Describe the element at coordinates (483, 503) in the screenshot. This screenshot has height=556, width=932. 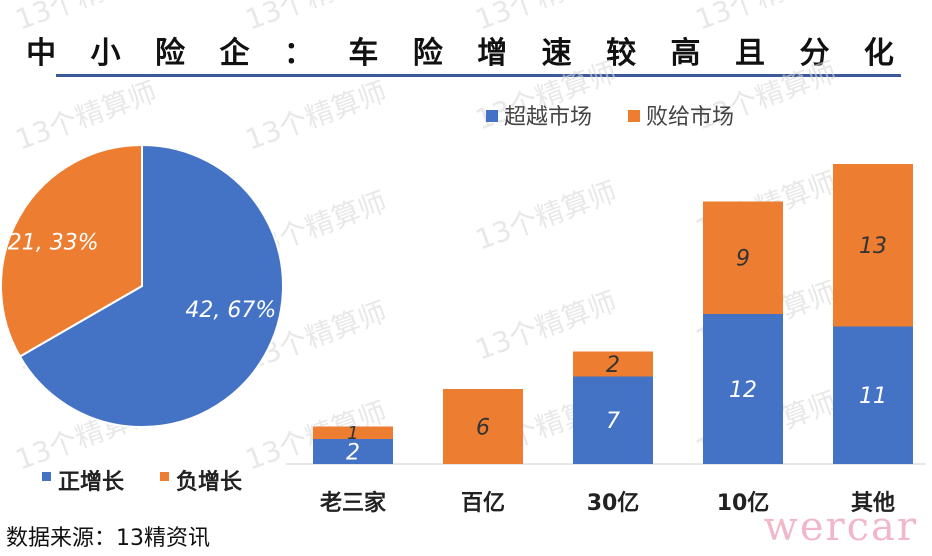
I see `x-tick-label: 百亿` at that location.